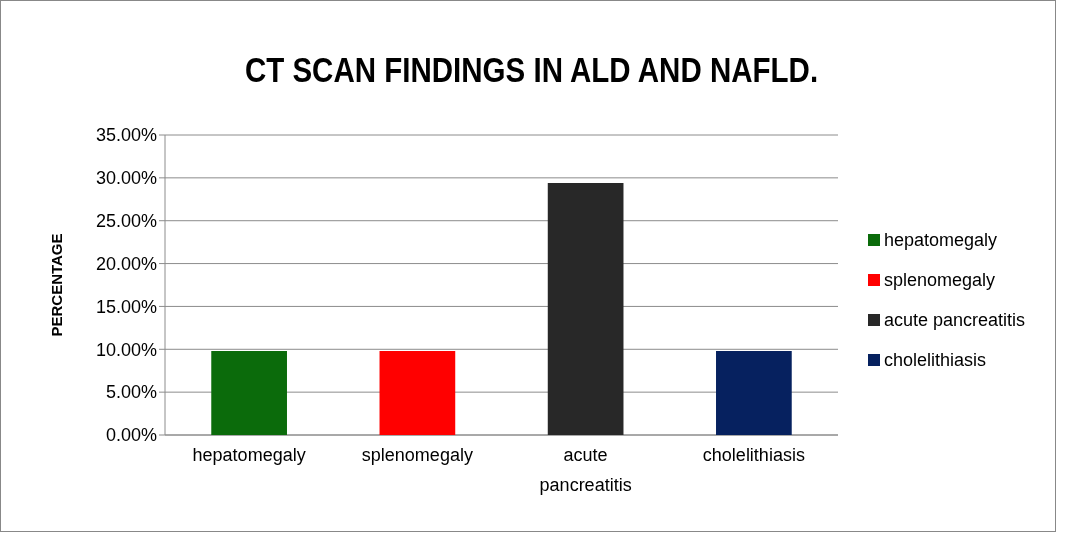 This screenshot has height=533, width=1067. I want to click on x-tick-label: cholelithiasis, so click(753, 455).